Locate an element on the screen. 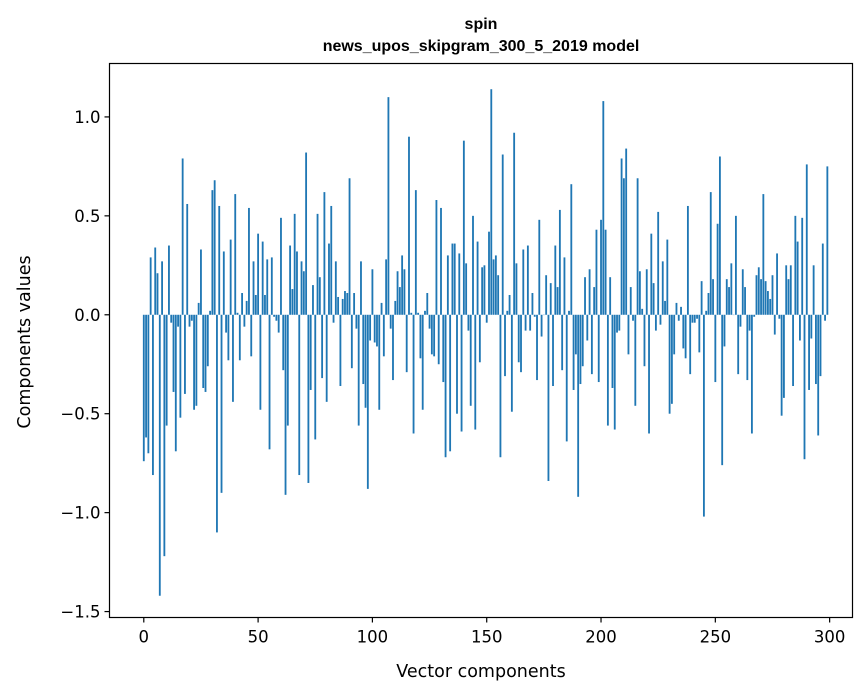  y-tick-label: 1.0 is located at coordinates (87, 117).